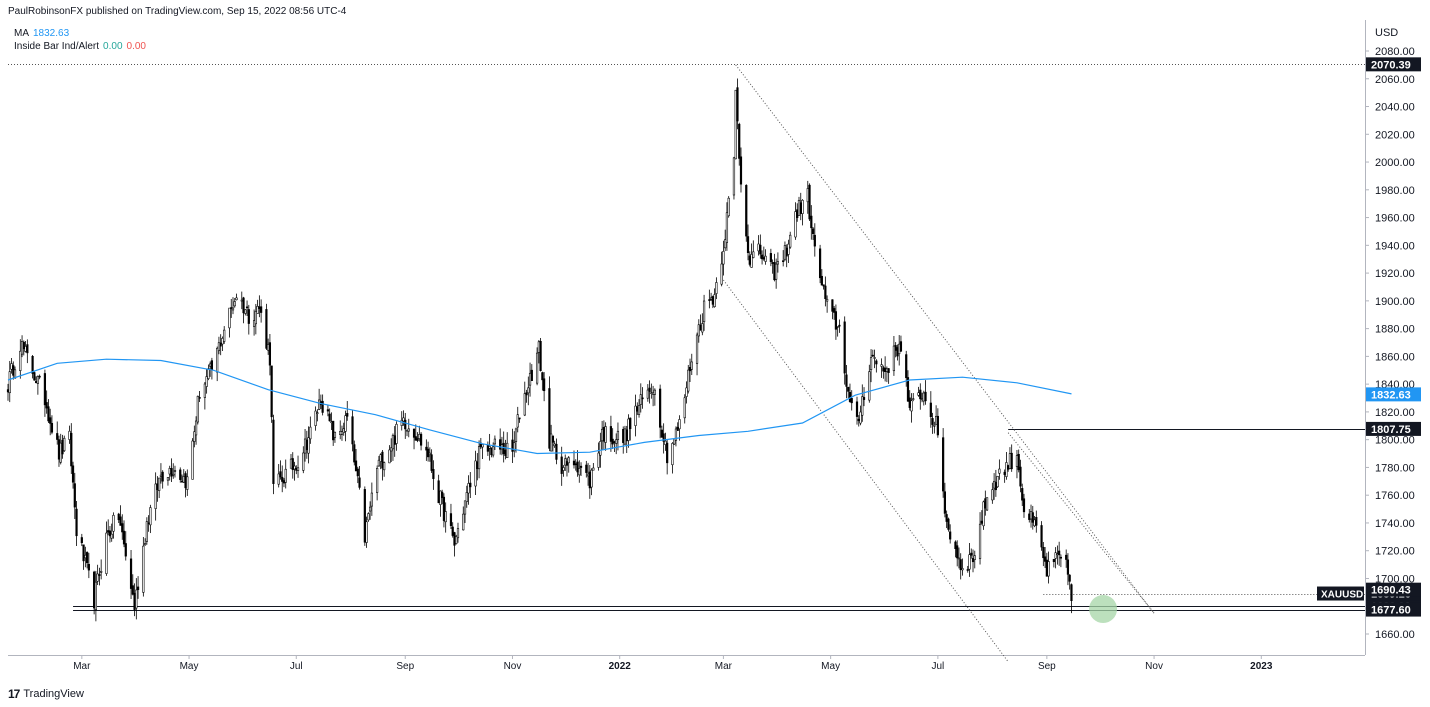  I want to click on tradingview-footer: 17 TradingView, so click(46, 694).